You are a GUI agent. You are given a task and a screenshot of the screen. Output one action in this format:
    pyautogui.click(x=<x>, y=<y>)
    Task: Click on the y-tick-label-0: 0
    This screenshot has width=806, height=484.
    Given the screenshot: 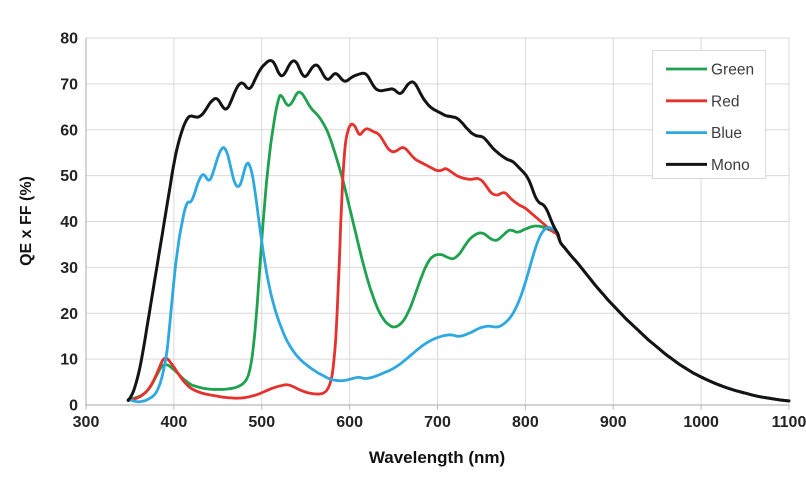 What is the action you would take?
    pyautogui.click(x=73, y=406)
    